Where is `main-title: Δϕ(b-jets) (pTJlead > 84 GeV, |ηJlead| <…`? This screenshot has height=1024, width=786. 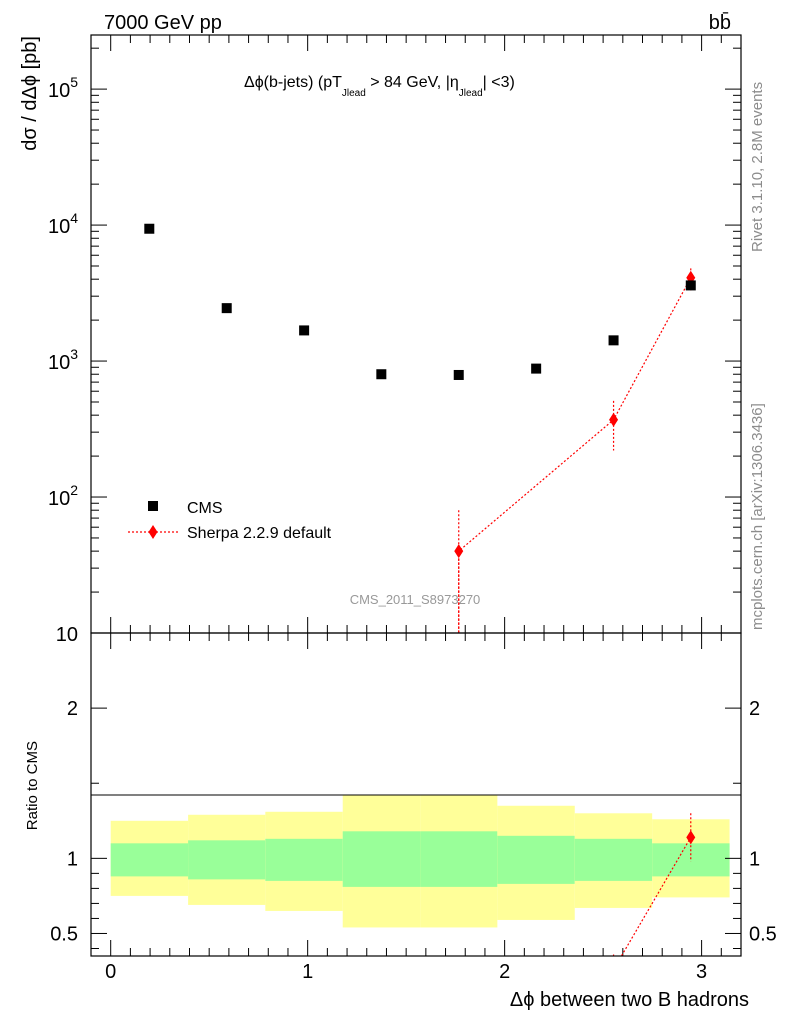 main-title: Δϕ(b-jets) (pTJlead > 84 GeV, |ηJlead| <… is located at coordinates (379, 86).